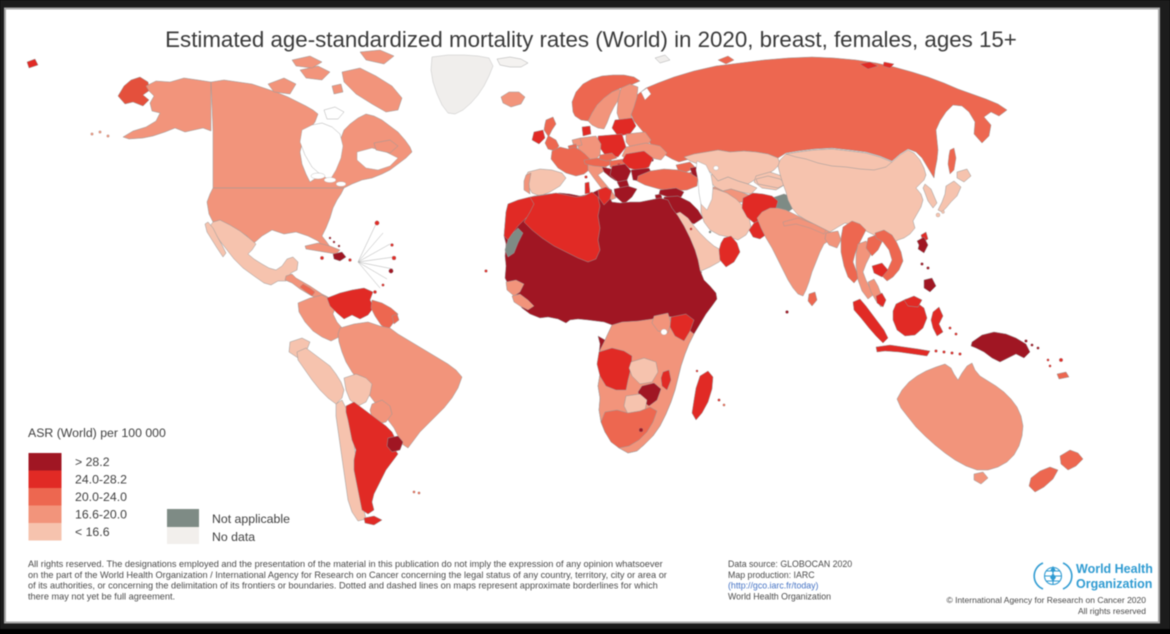 Image resolution: width=1170 pixels, height=634 pixels. I want to click on svg-text: 16.6-20.0, so click(101, 515).